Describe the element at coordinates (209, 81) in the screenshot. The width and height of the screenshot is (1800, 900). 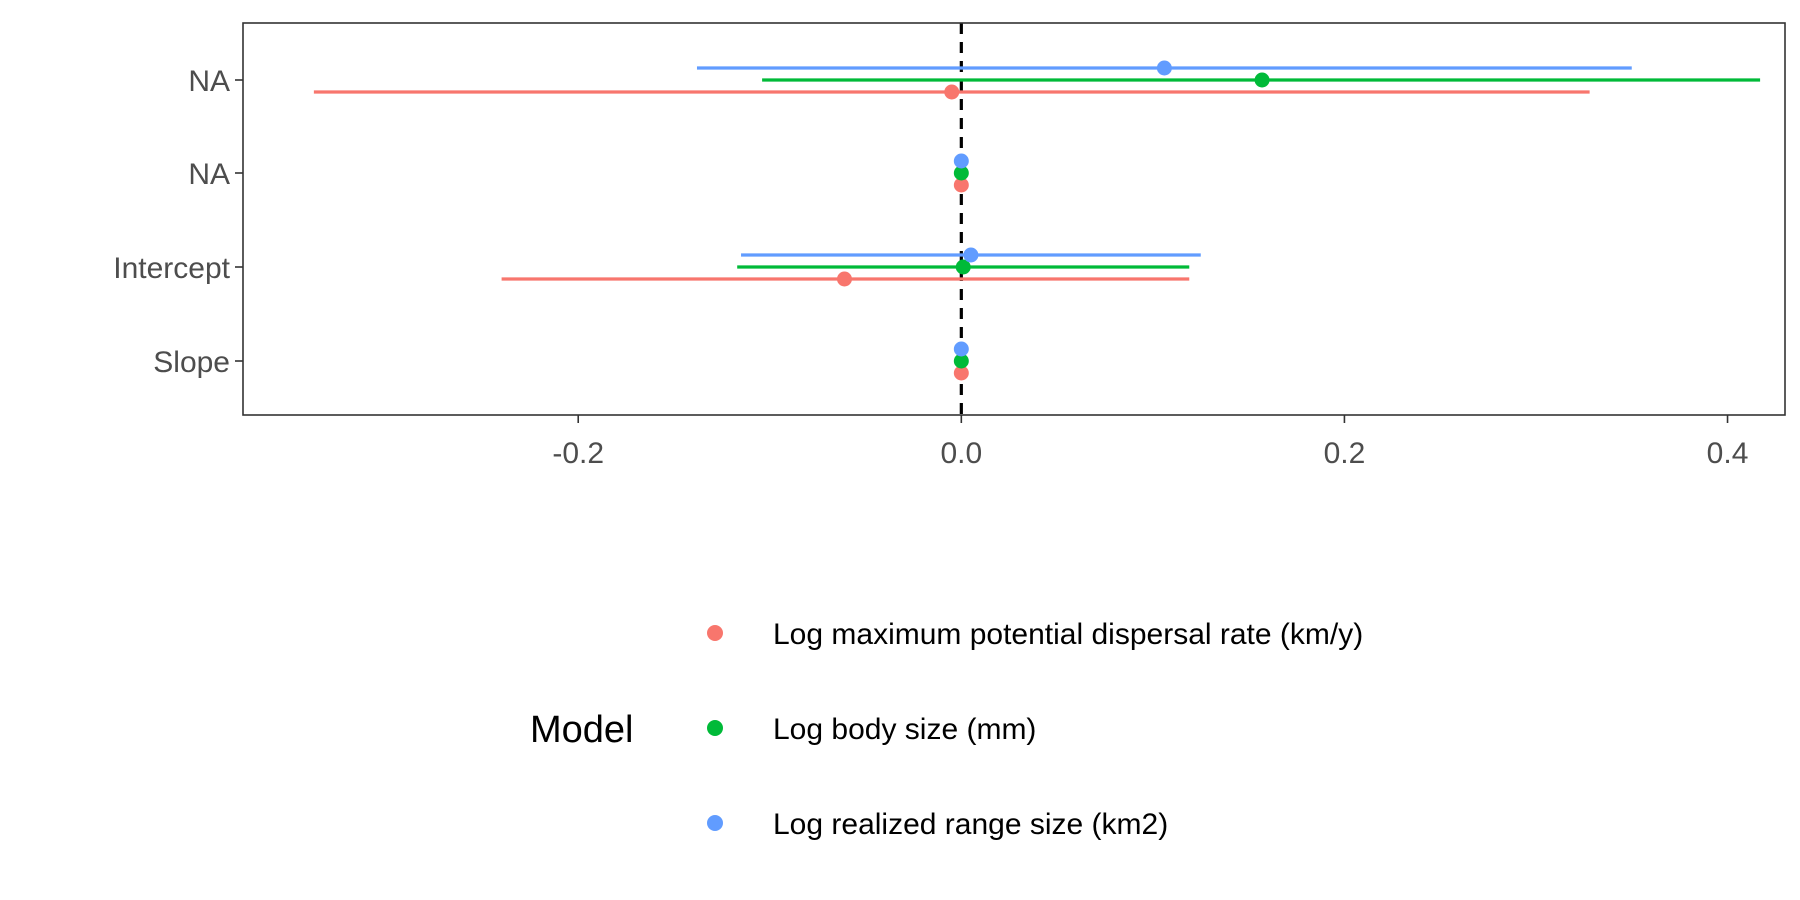
I see `y-tick-label-1: NA` at that location.